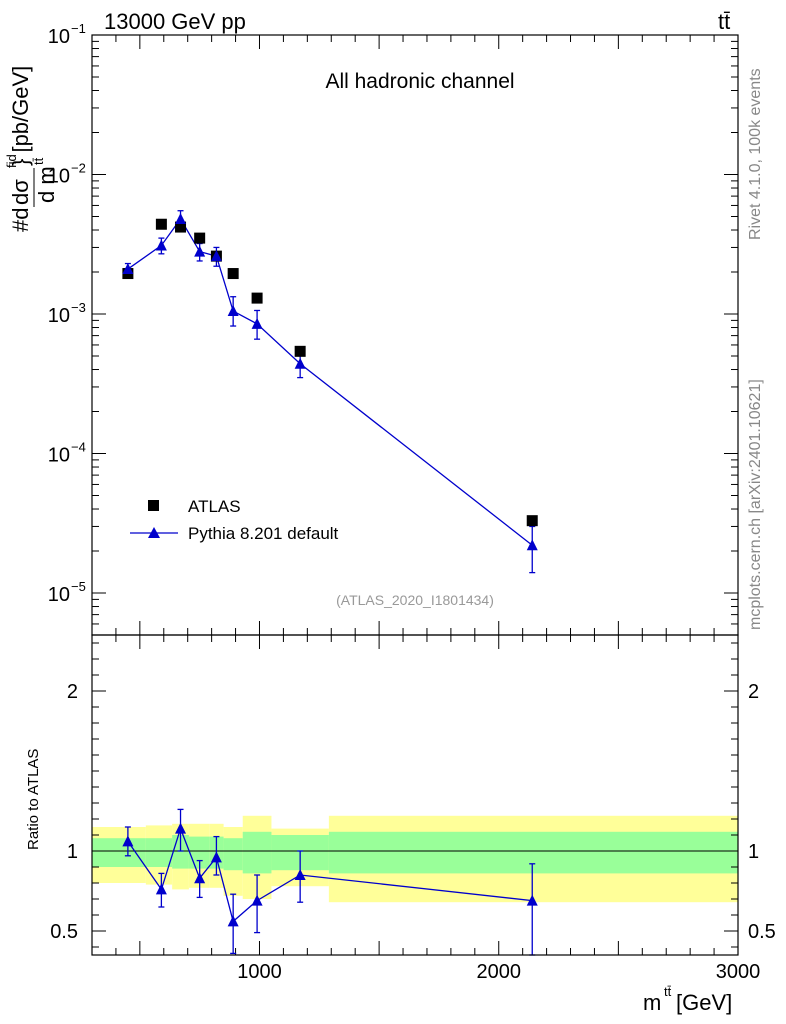 This screenshot has height=1024, width=786. I want to click on y-label-sigma: dσ, so click(20, 192).